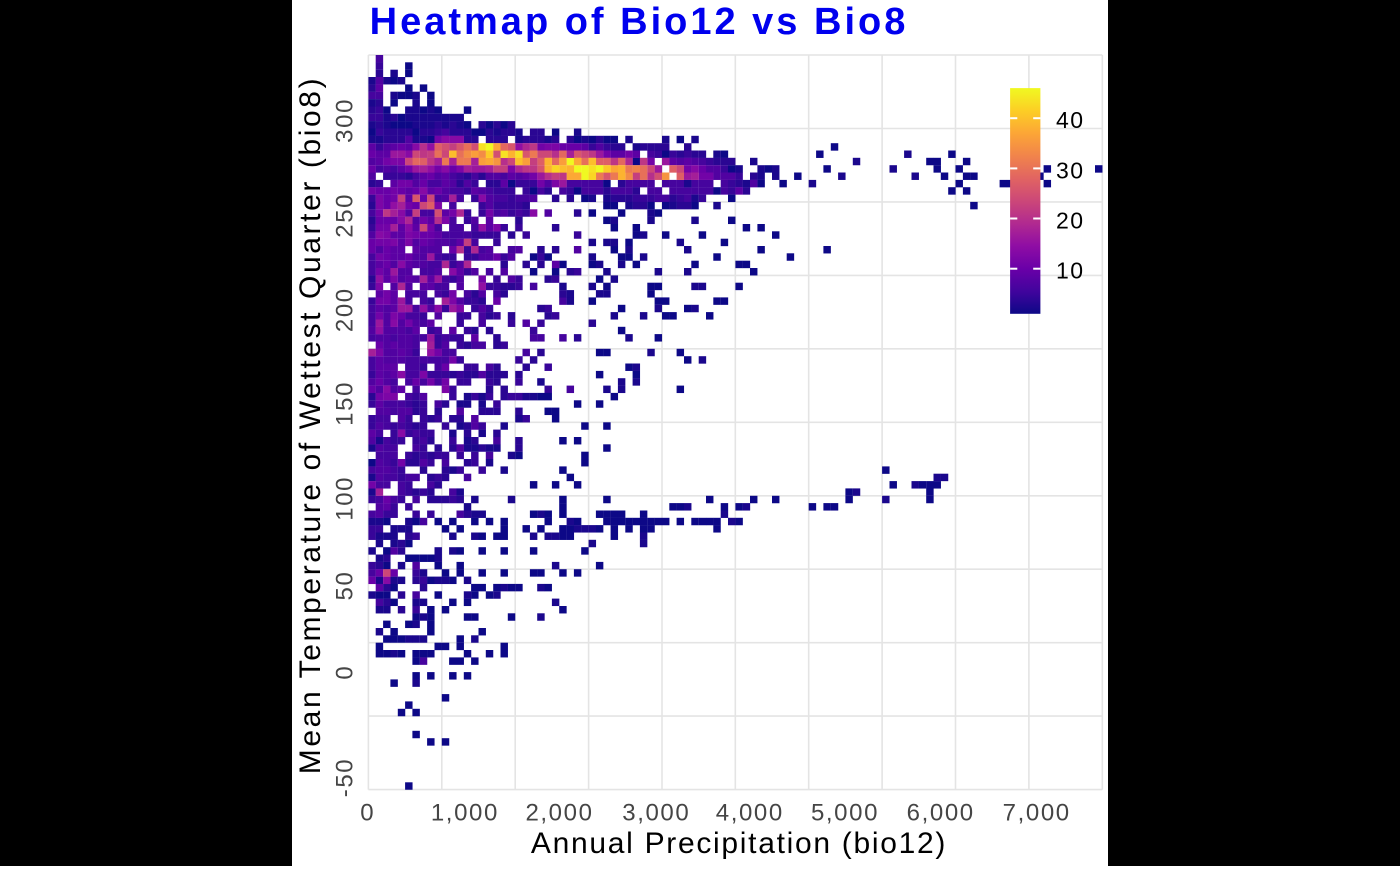 The height and width of the screenshot is (871, 1400). Describe the element at coordinates (344, 215) in the screenshot. I see `svg-text: 250` at that location.